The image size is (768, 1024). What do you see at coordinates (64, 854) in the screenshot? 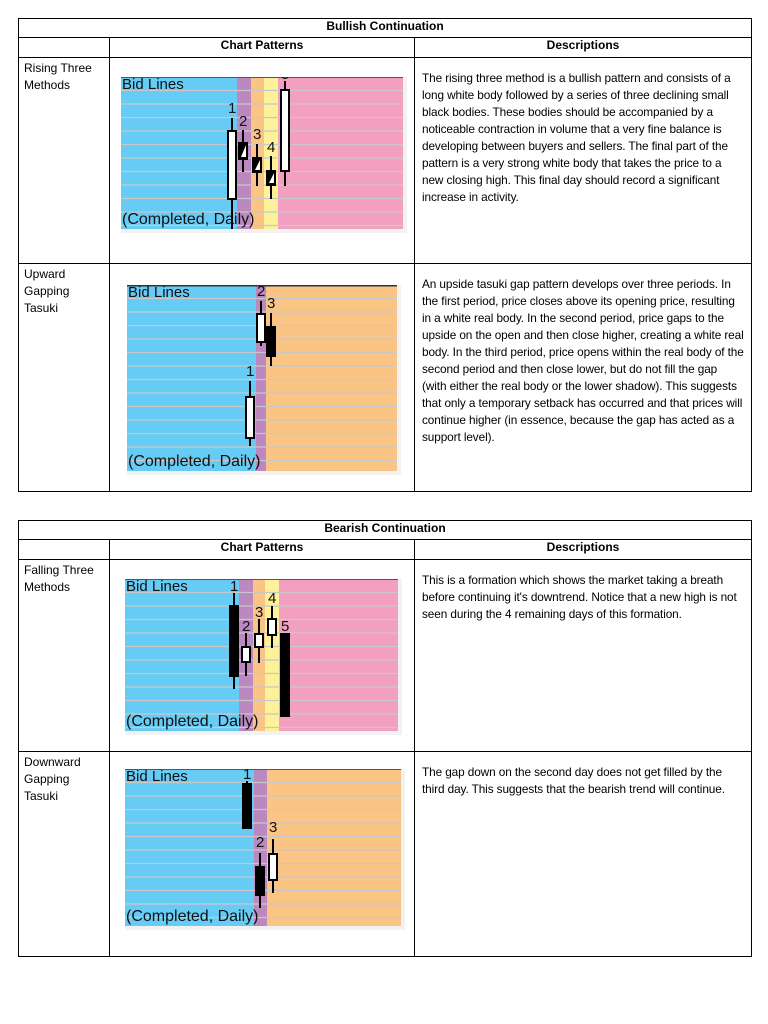
I see `pattern-name: Downward Gapping Tasuki` at bounding box center [64, 854].